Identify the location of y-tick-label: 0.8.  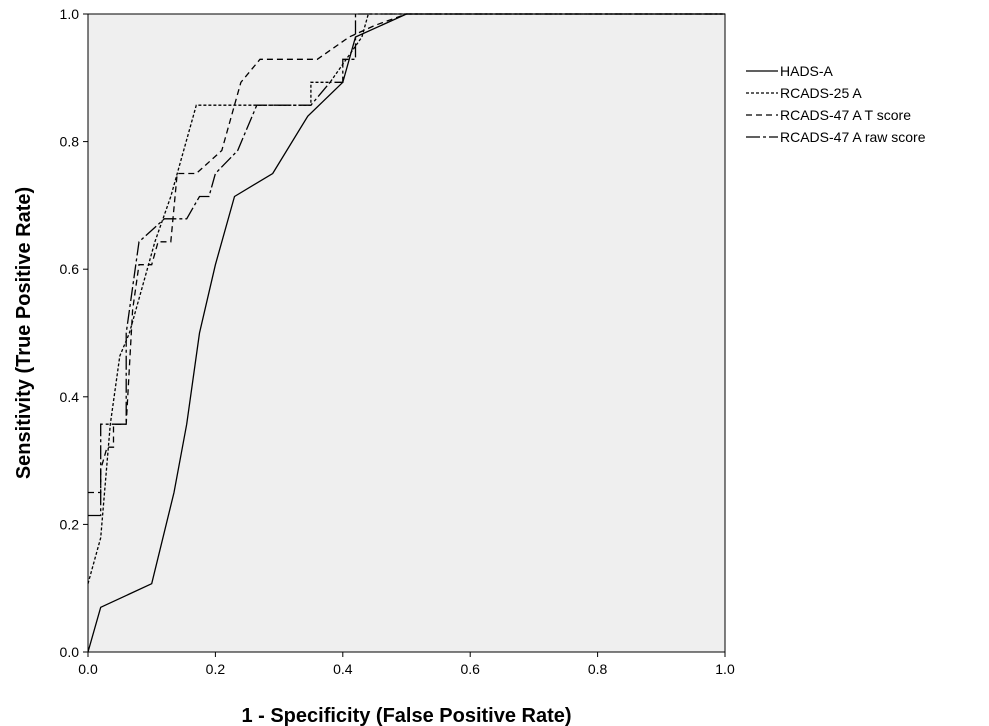
(70, 142).